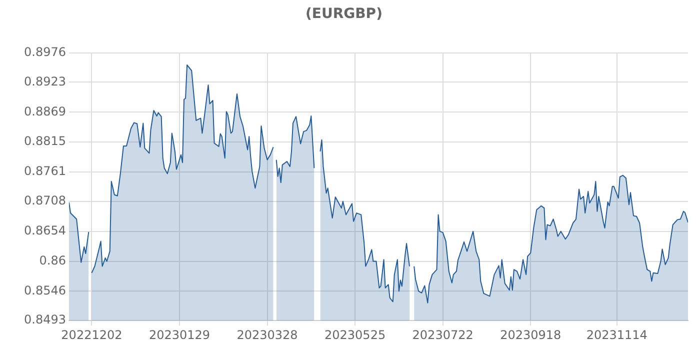  What do you see at coordinates (45, 201) in the screenshot?
I see `y-tick-label: 0.8708` at bounding box center [45, 201].